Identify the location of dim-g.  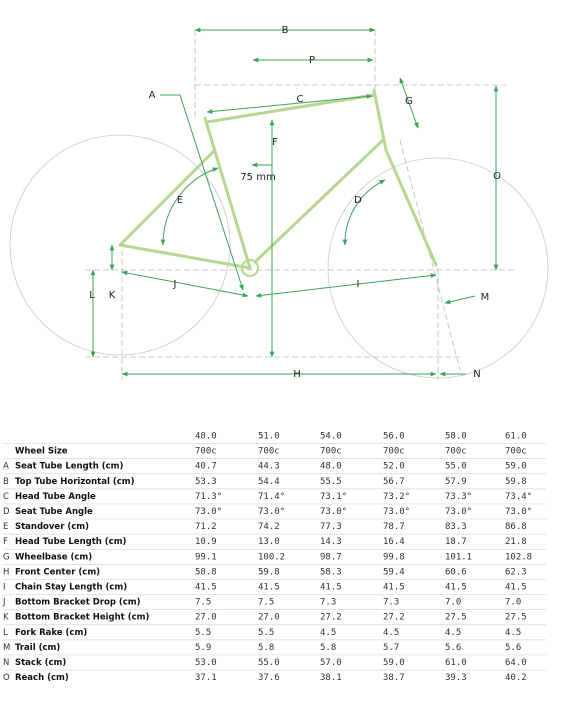
(409, 103).